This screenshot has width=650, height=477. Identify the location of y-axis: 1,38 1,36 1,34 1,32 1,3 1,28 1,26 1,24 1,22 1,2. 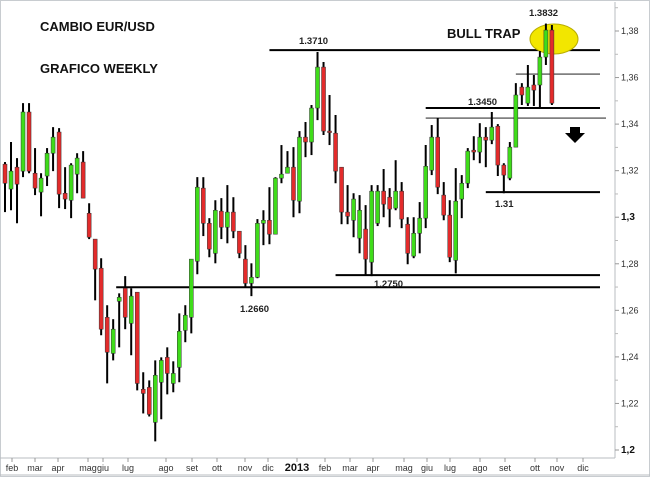
(627, 231).